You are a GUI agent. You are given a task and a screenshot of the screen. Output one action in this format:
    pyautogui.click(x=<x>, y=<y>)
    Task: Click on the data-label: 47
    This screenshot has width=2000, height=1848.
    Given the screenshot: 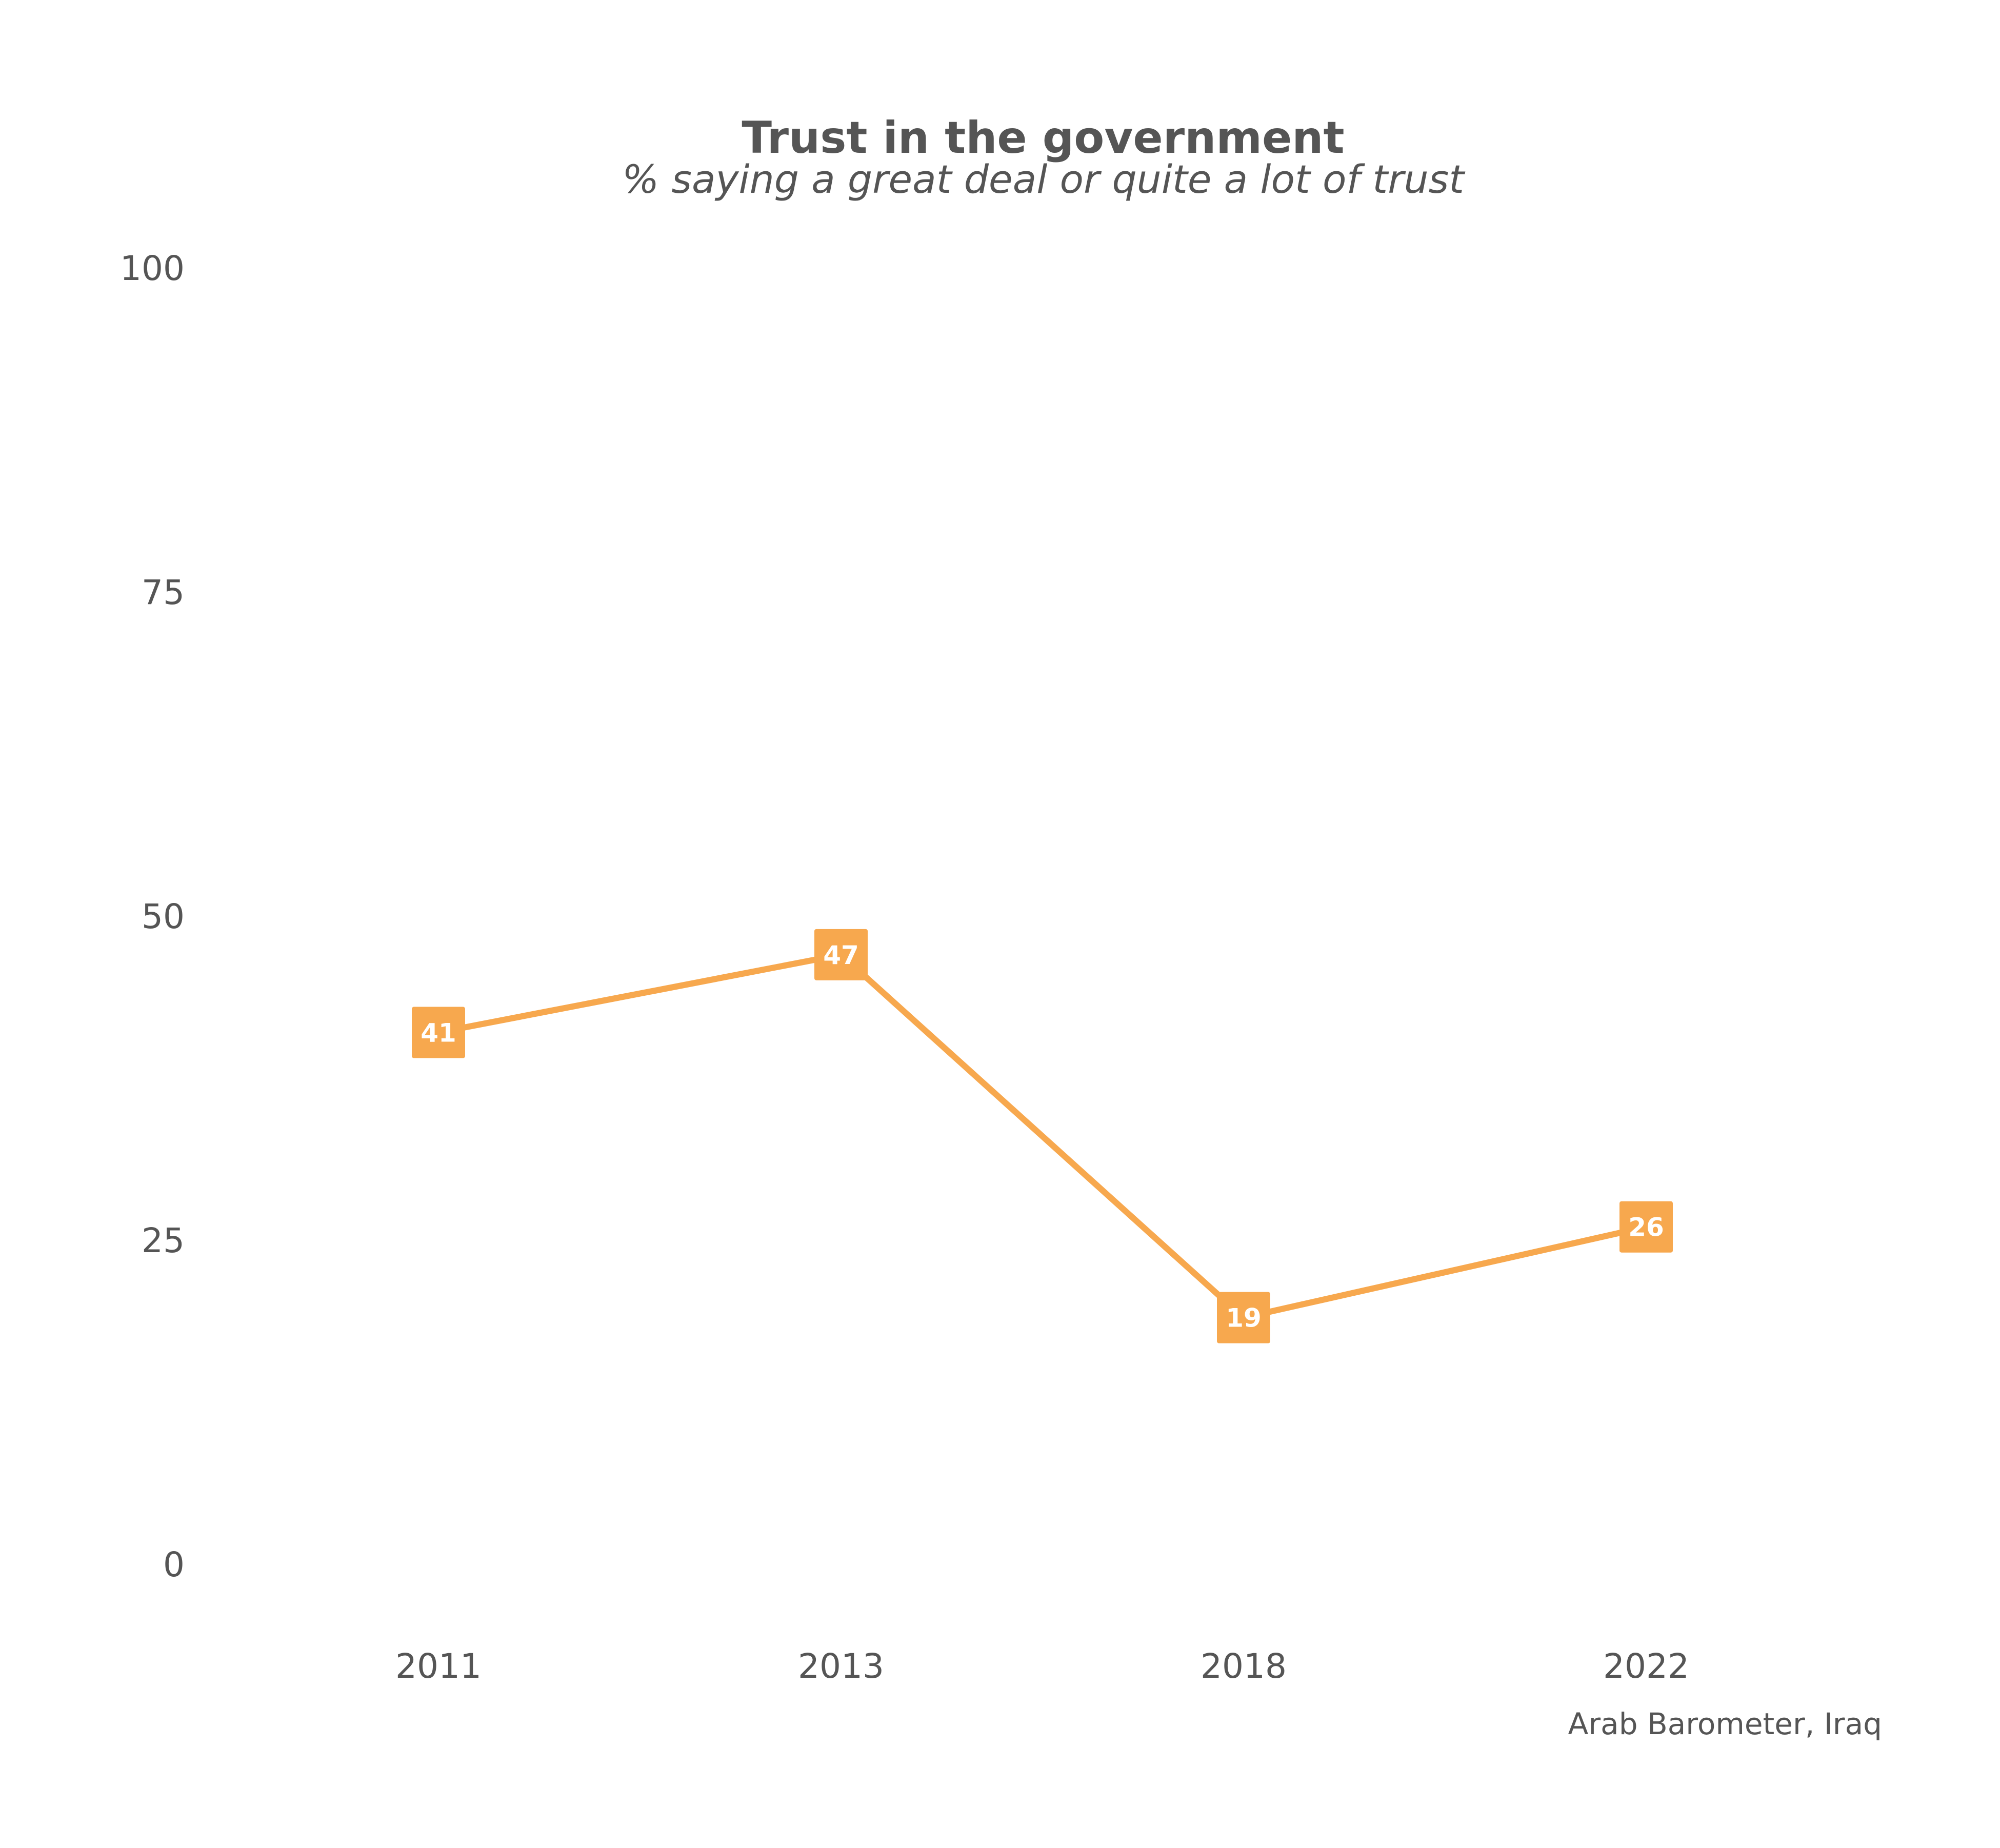 What is the action you would take?
    pyautogui.click(x=841, y=955)
    